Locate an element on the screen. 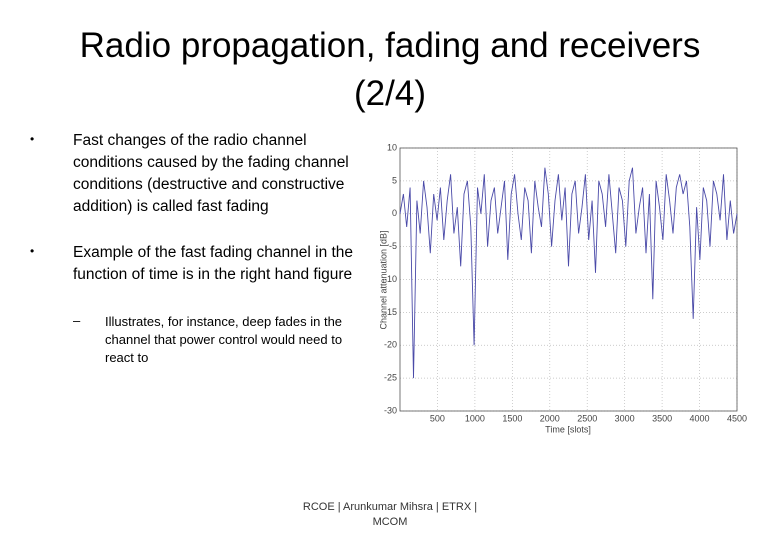 The image size is (780, 540). y-tick-label: -30 is located at coordinates (390, 410).